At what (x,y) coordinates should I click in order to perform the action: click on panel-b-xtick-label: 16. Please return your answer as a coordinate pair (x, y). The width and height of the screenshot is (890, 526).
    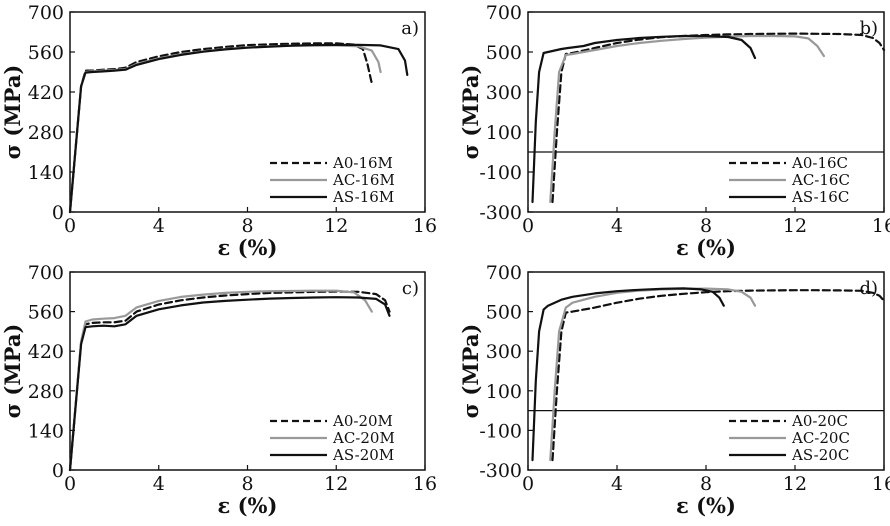
    Looking at the image, I should click on (881, 226).